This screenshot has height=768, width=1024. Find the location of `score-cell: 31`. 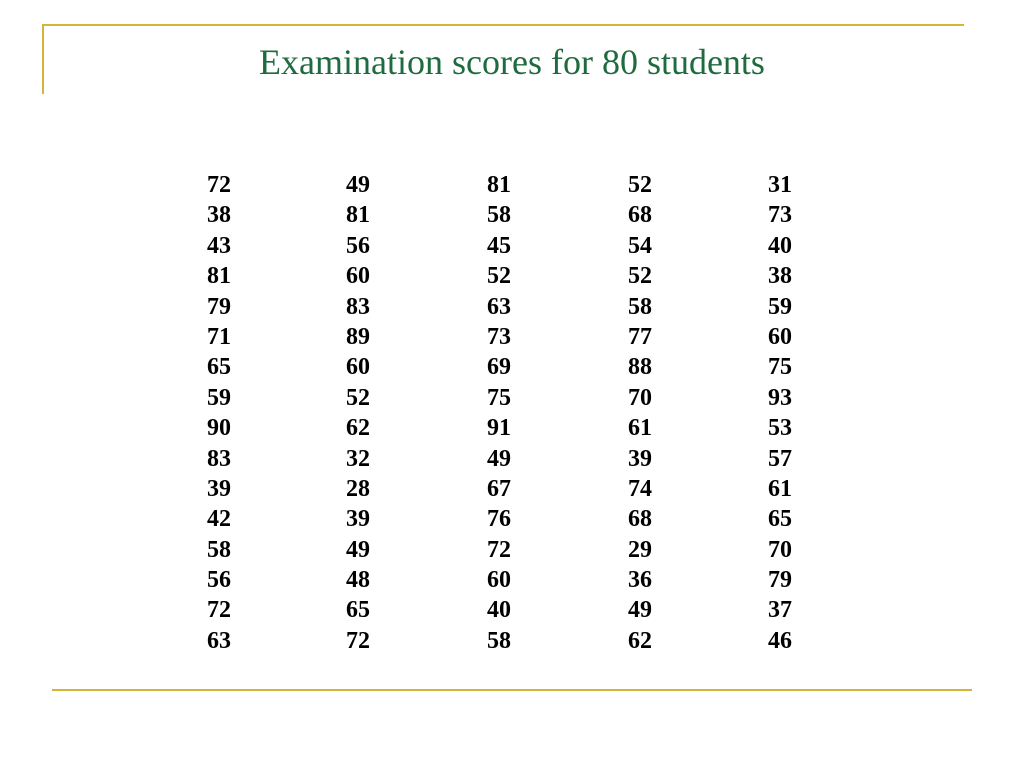

score-cell: 31 is located at coordinates (780, 185).